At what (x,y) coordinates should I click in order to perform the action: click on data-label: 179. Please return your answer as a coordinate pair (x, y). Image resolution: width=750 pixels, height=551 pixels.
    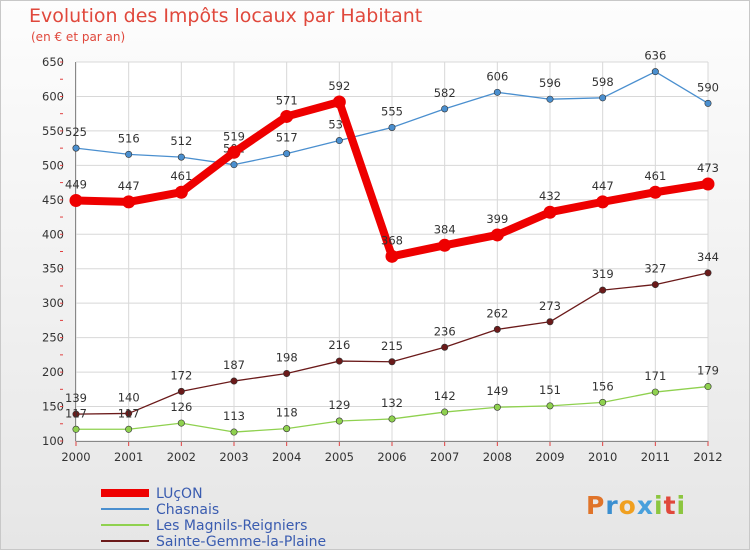
    Looking at the image, I should click on (708, 371).